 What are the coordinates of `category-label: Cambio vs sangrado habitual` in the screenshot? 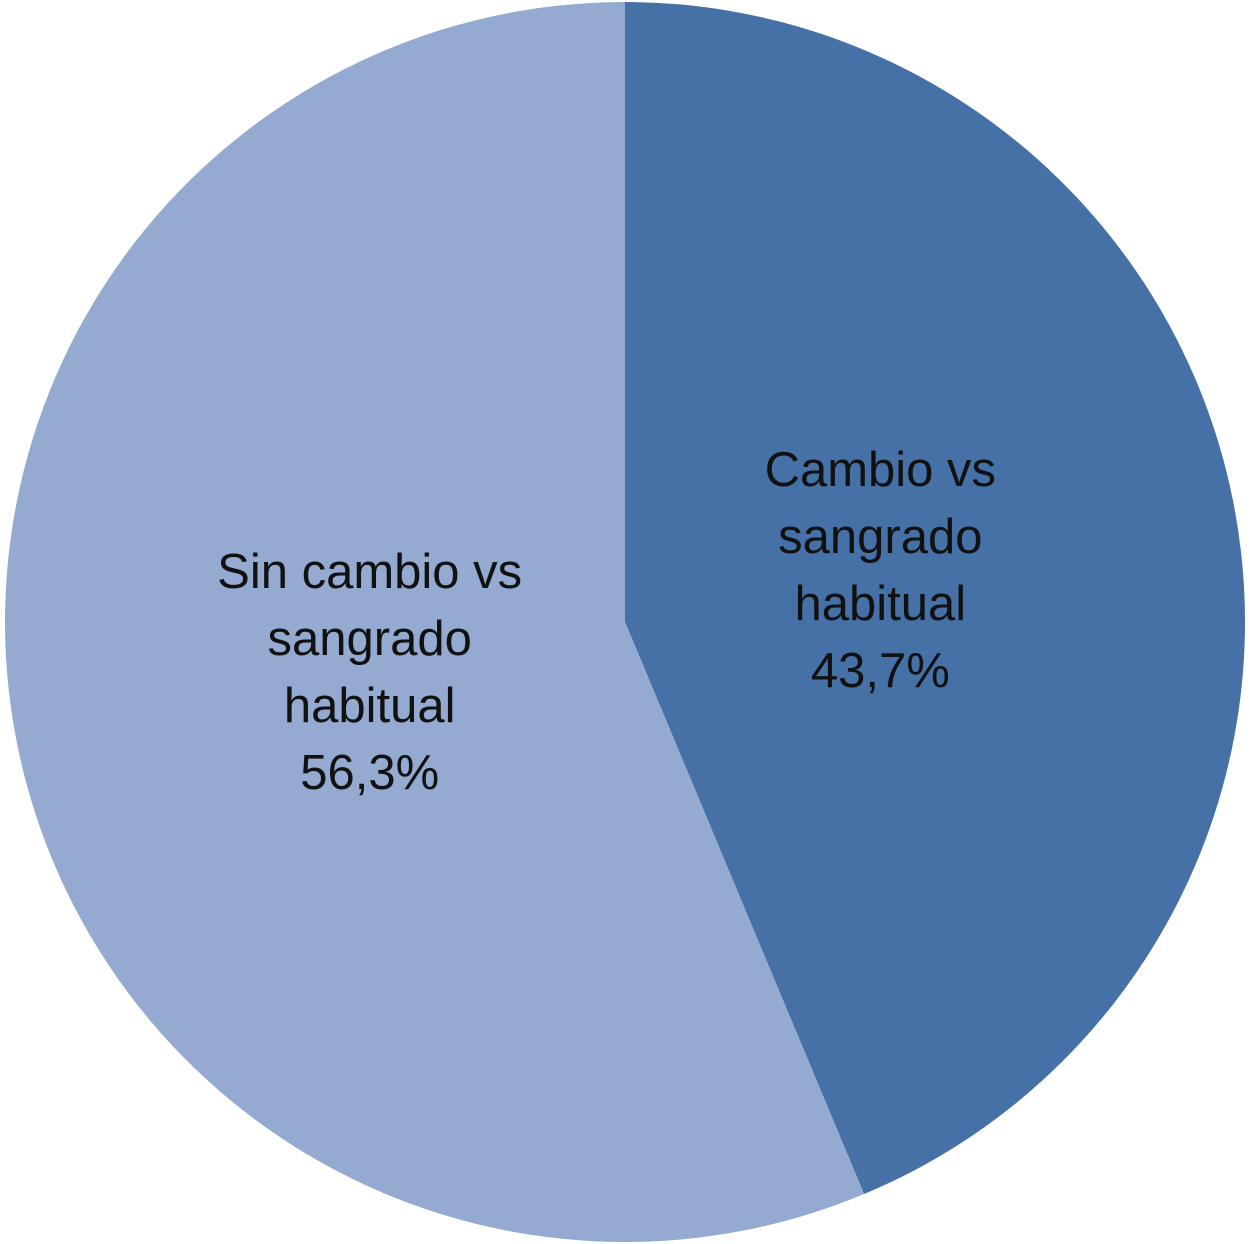 It's located at (880, 536).